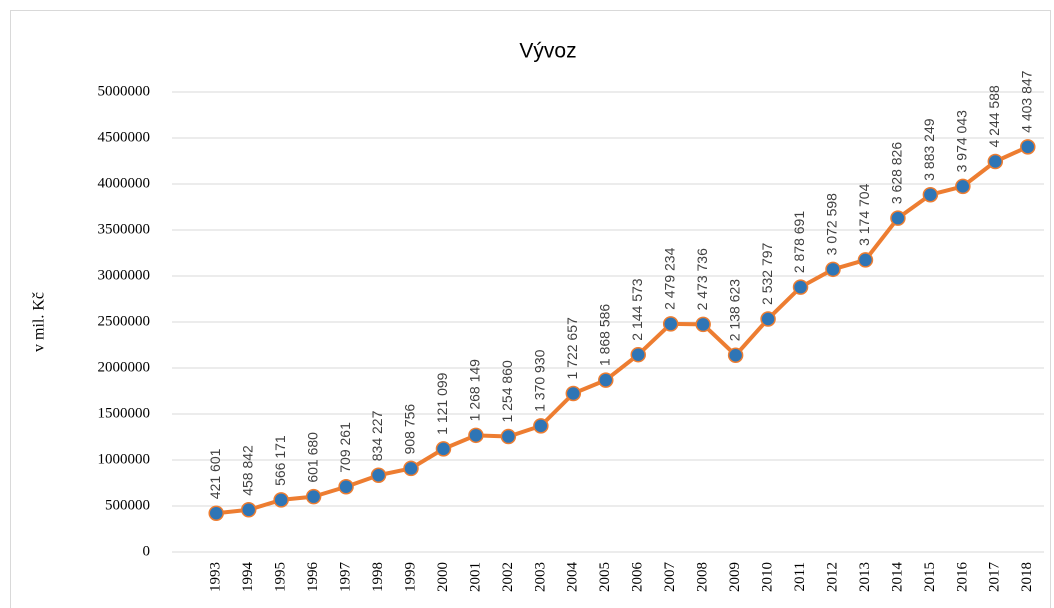  What do you see at coordinates (124, 183) in the screenshot?
I see `y-tick-label: 4000000` at bounding box center [124, 183].